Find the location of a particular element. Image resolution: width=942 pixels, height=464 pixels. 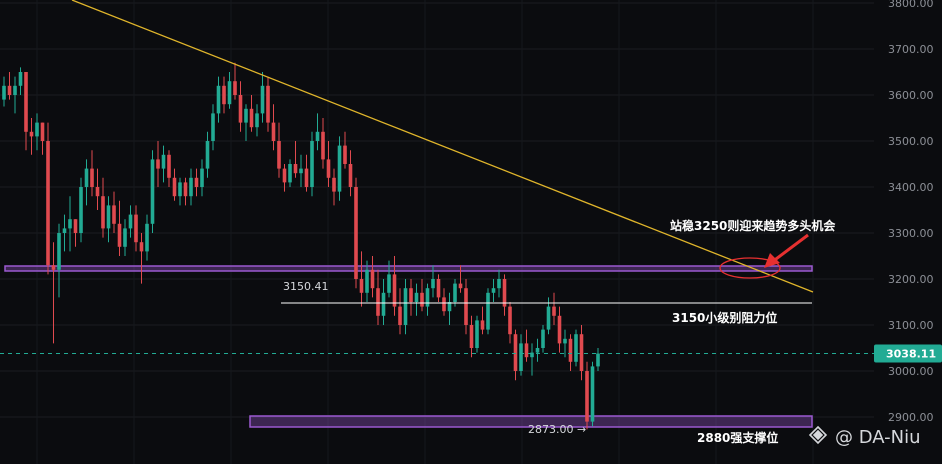

y-tick-label: 2900.00 is located at coordinates (911, 417).